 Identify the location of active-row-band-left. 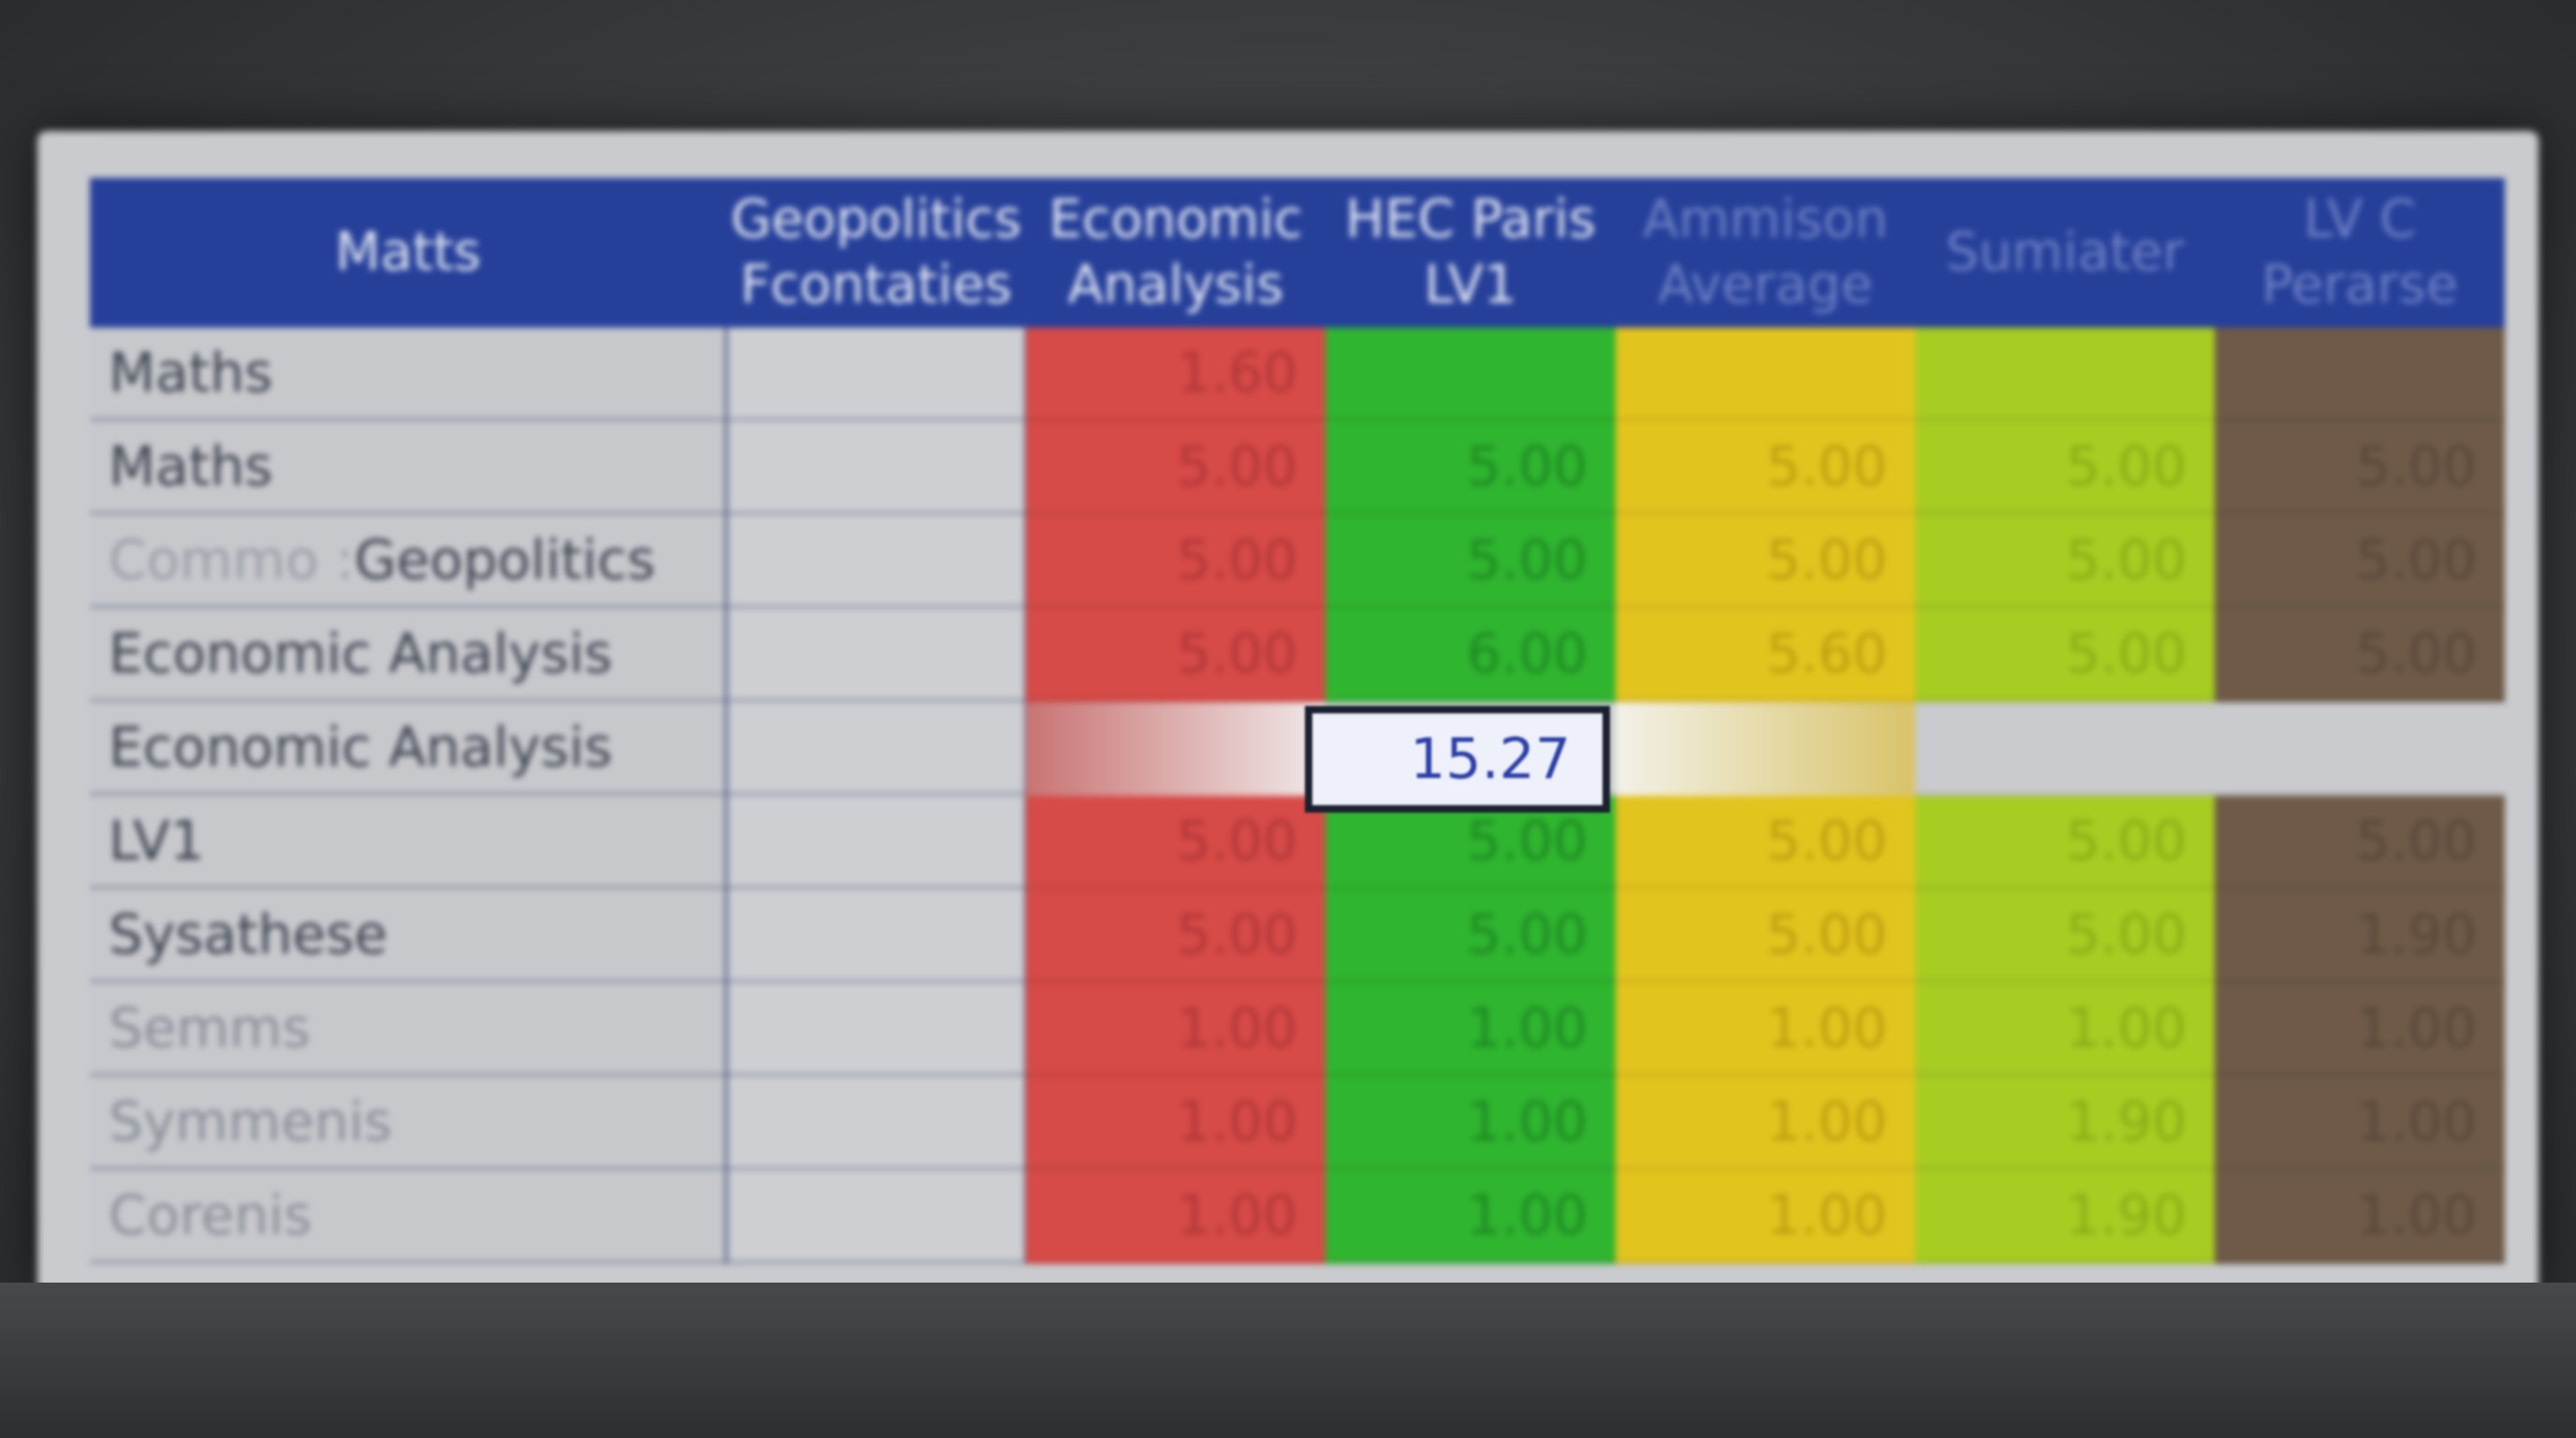
(1175, 749).